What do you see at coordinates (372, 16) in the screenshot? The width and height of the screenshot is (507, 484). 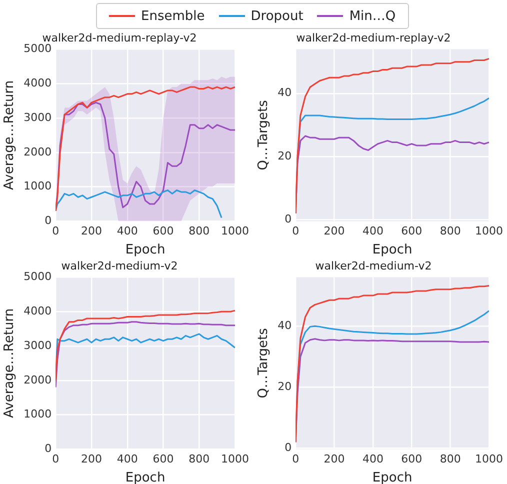 I see `legend-label: Min…Q` at bounding box center [372, 16].